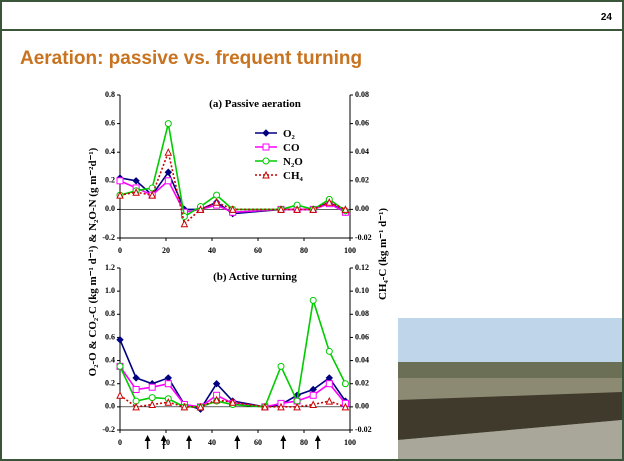 The image size is (624, 461). I want to click on panel-title: (b) Active turning, so click(255, 277).